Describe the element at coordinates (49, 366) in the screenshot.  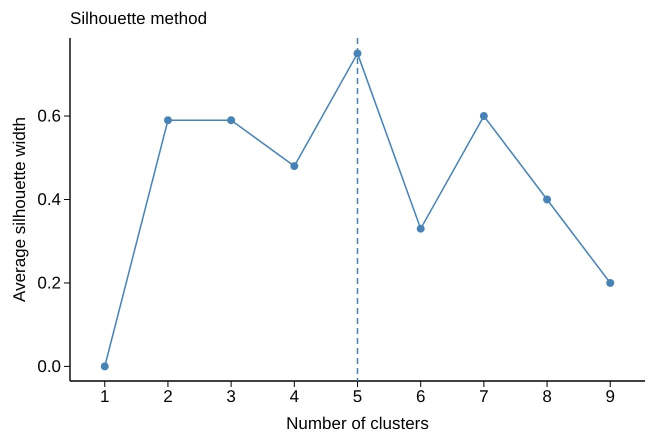
I see `y-tick-label: 0.0` at that location.